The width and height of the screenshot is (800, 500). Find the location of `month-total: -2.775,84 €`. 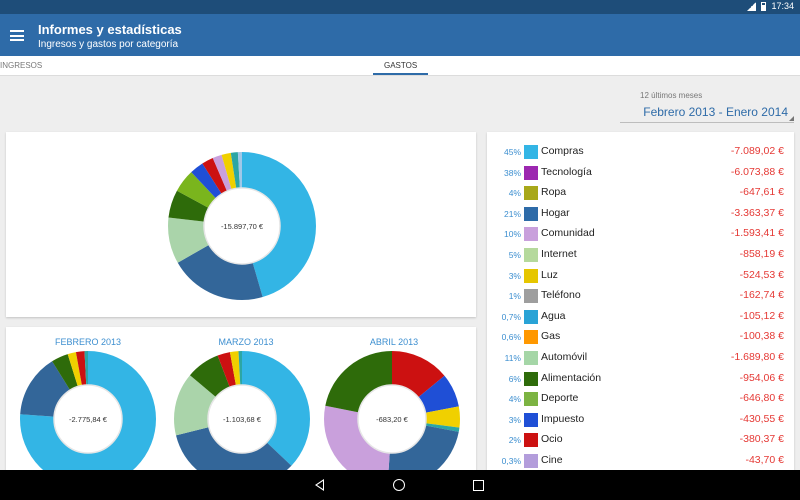

month-total: -2.775,84 € is located at coordinates (88, 419).